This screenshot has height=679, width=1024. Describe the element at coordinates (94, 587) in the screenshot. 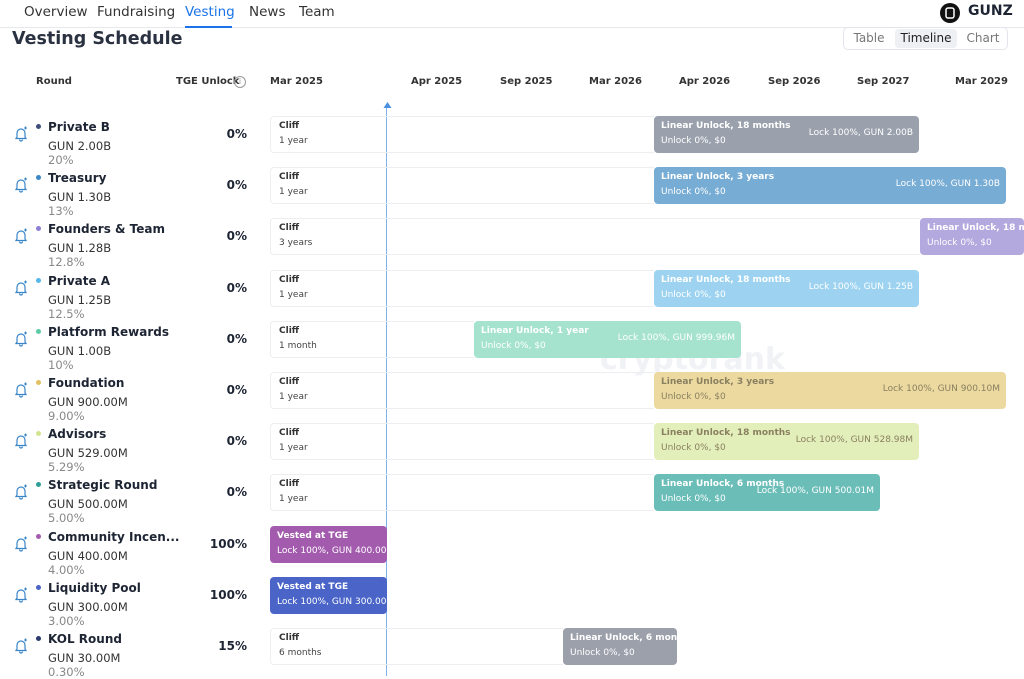

I see `round-name: Liquidity Pool` at that location.